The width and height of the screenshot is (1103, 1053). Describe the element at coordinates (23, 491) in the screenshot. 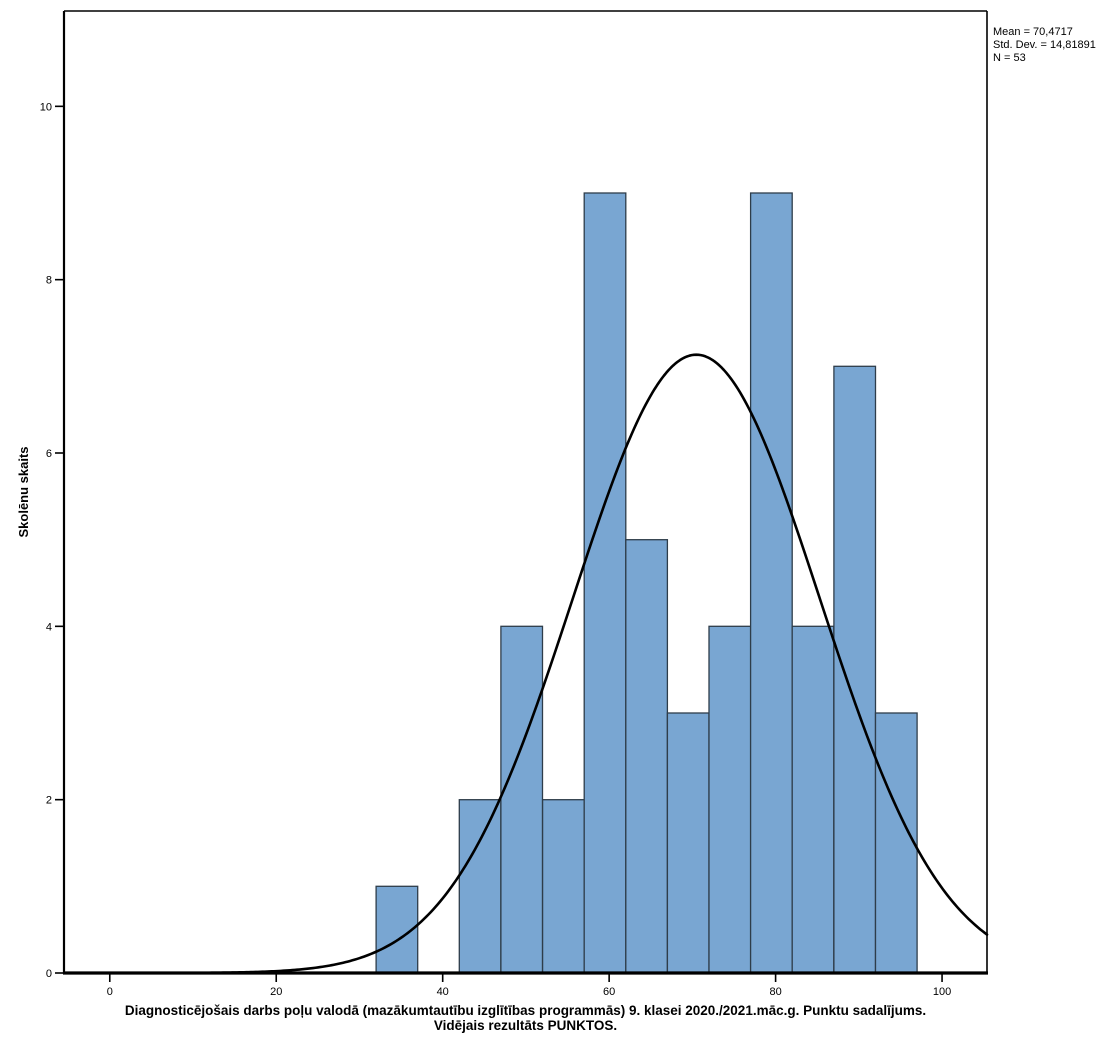

I see `y-axis-title: Skolēnu skaits` at that location.